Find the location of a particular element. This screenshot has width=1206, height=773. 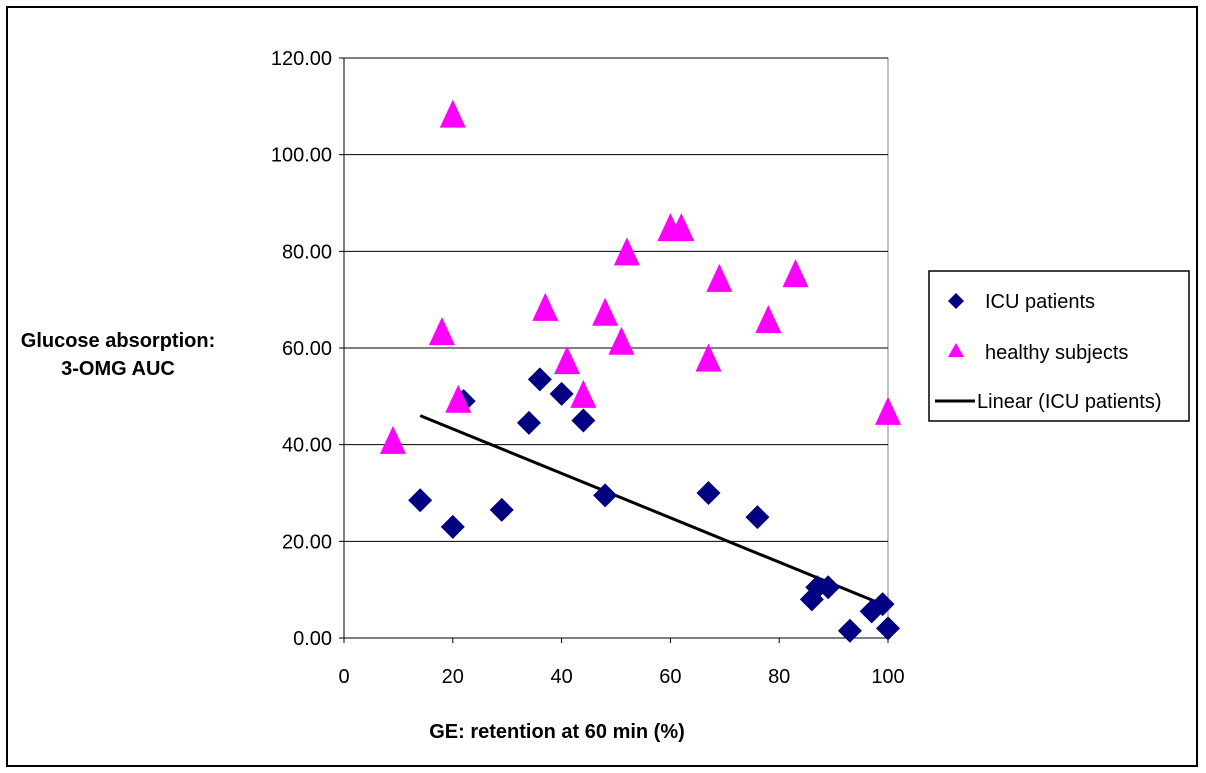

x-tick-label: 0 is located at coordinates (343, 677).